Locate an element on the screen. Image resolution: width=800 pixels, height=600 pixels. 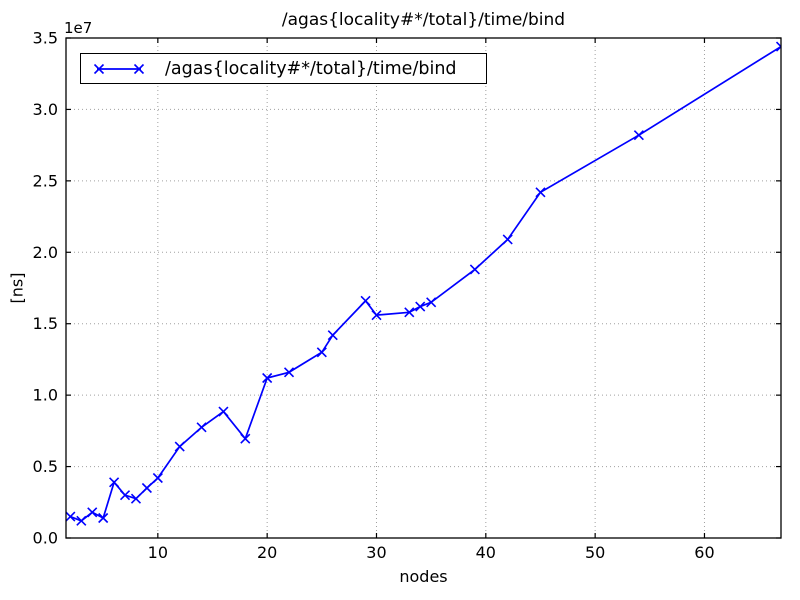
legend-line-sample-icon is located at coordinates (119, 68).